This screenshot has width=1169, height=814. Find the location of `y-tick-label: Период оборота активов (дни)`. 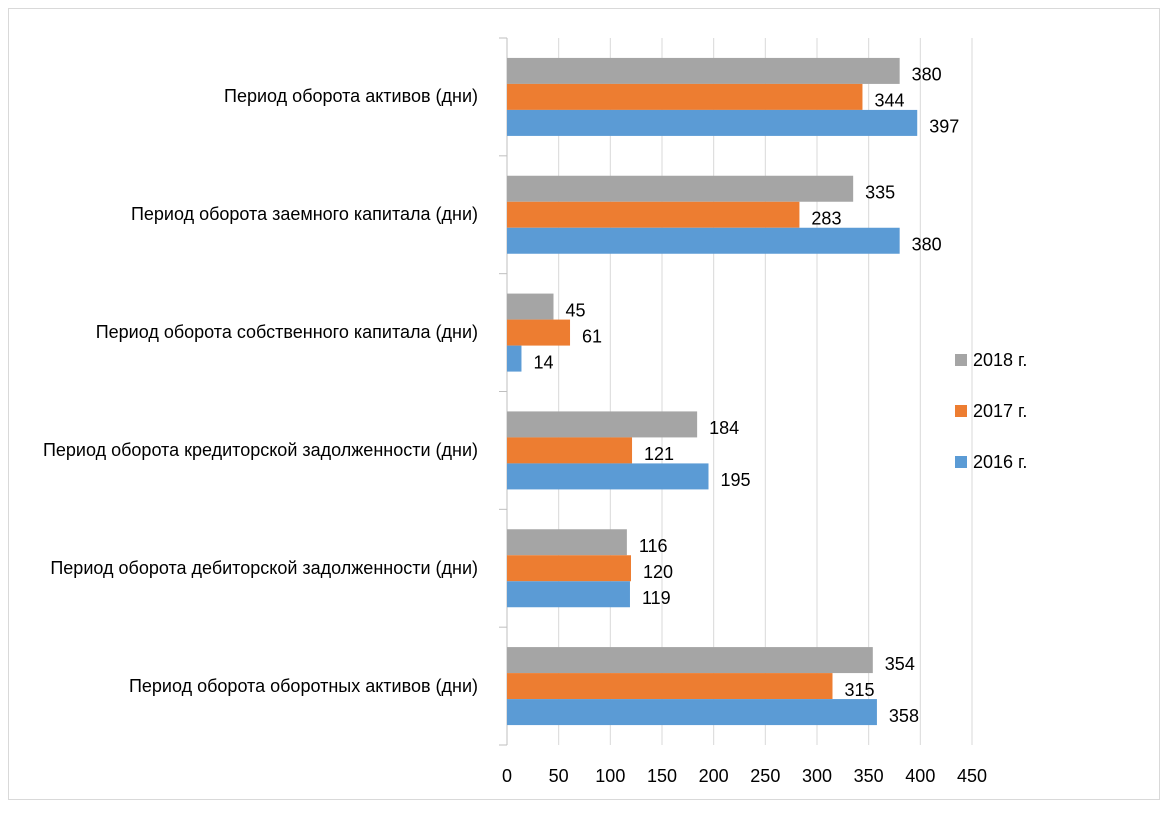

y-tick-label: Период оборота активов (дни) is located at coordinates (351, 96).